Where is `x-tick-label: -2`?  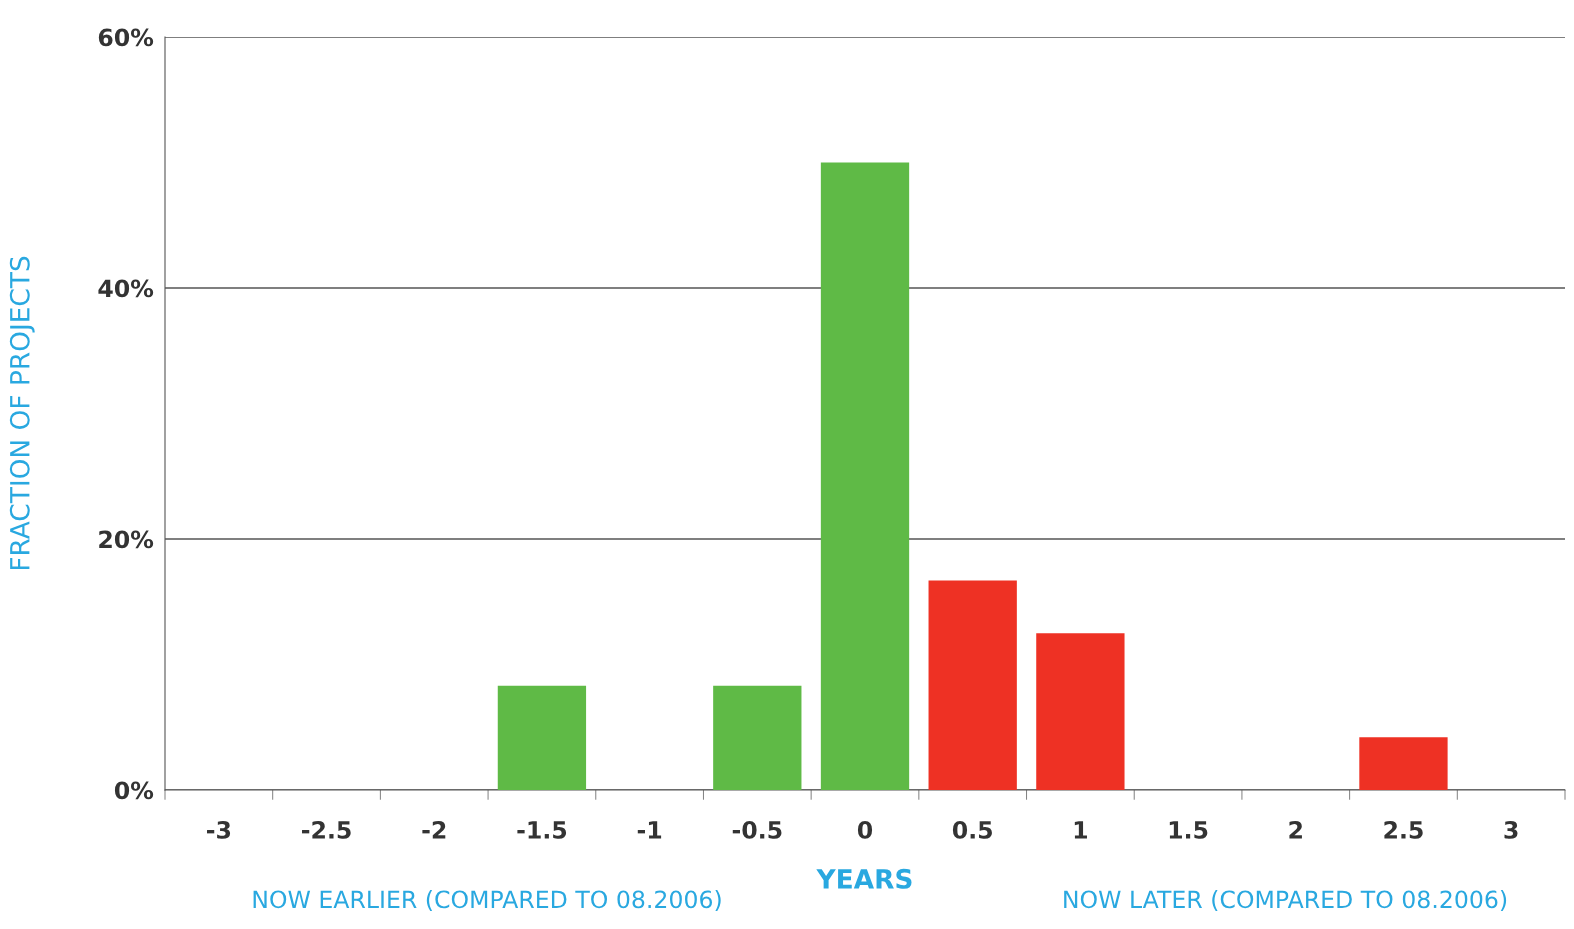
x-tick-label: -2 is located at coordinates (434, 829).